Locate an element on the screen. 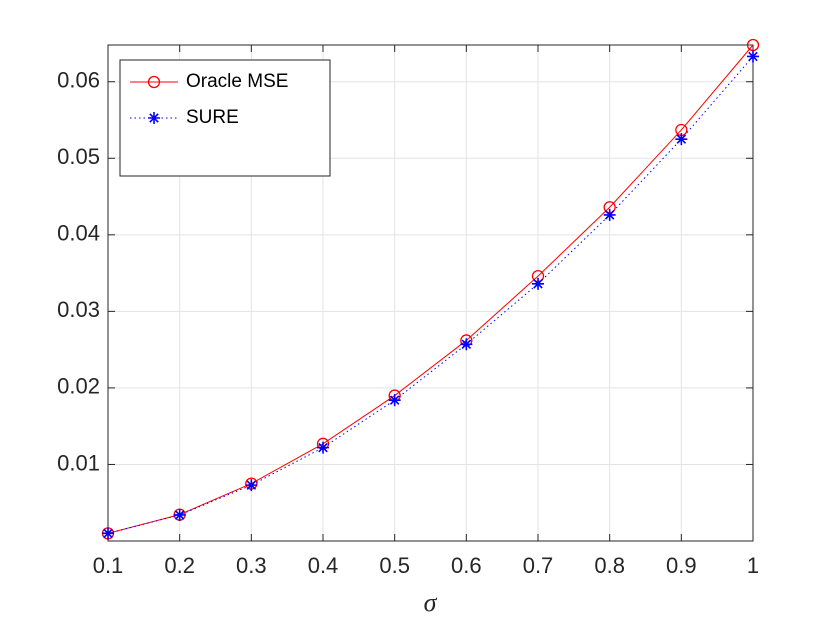 The width and height of the screenshot is (830, 623). x-axis-label: σ is located at coordinates (431, 602).